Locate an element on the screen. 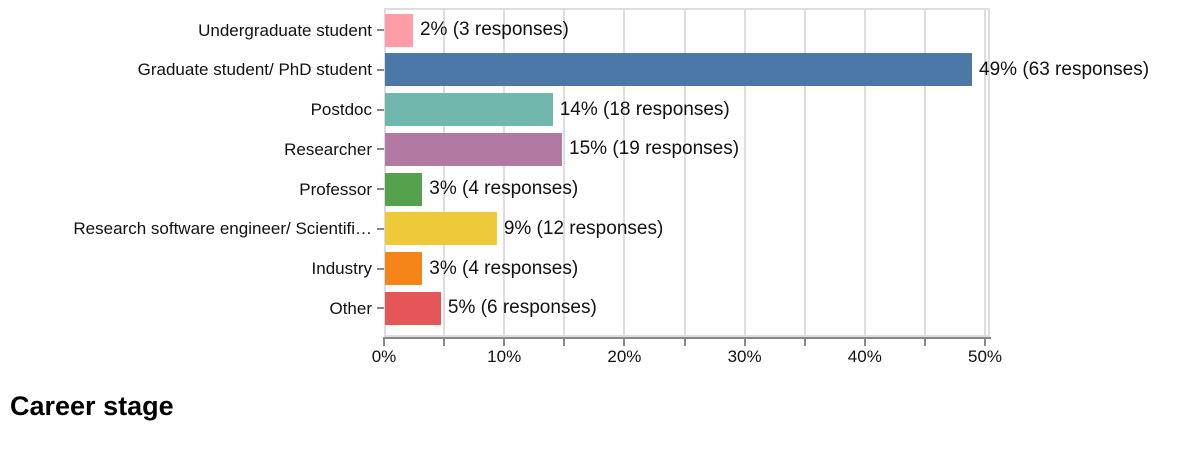 This screenshot has height=470, width=1184. x-axis-tick-label: 40% is located at coordinates (864, 356).